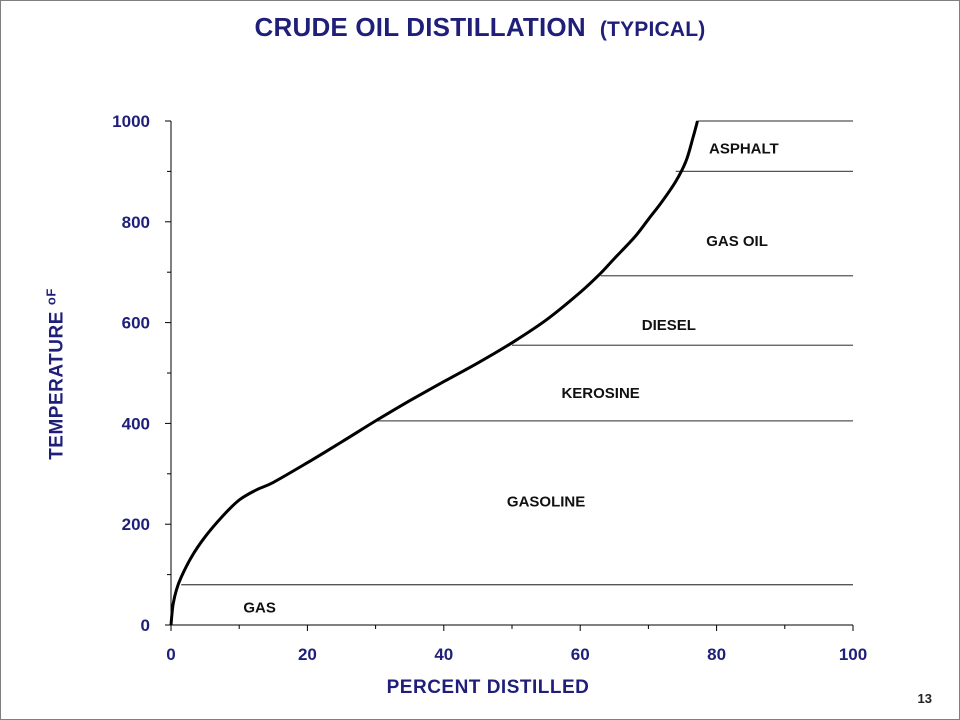  Describe the element at coordinates (669, 325) in the screenshot. I see `fraction-label-diesel: DIESEL` at that location.